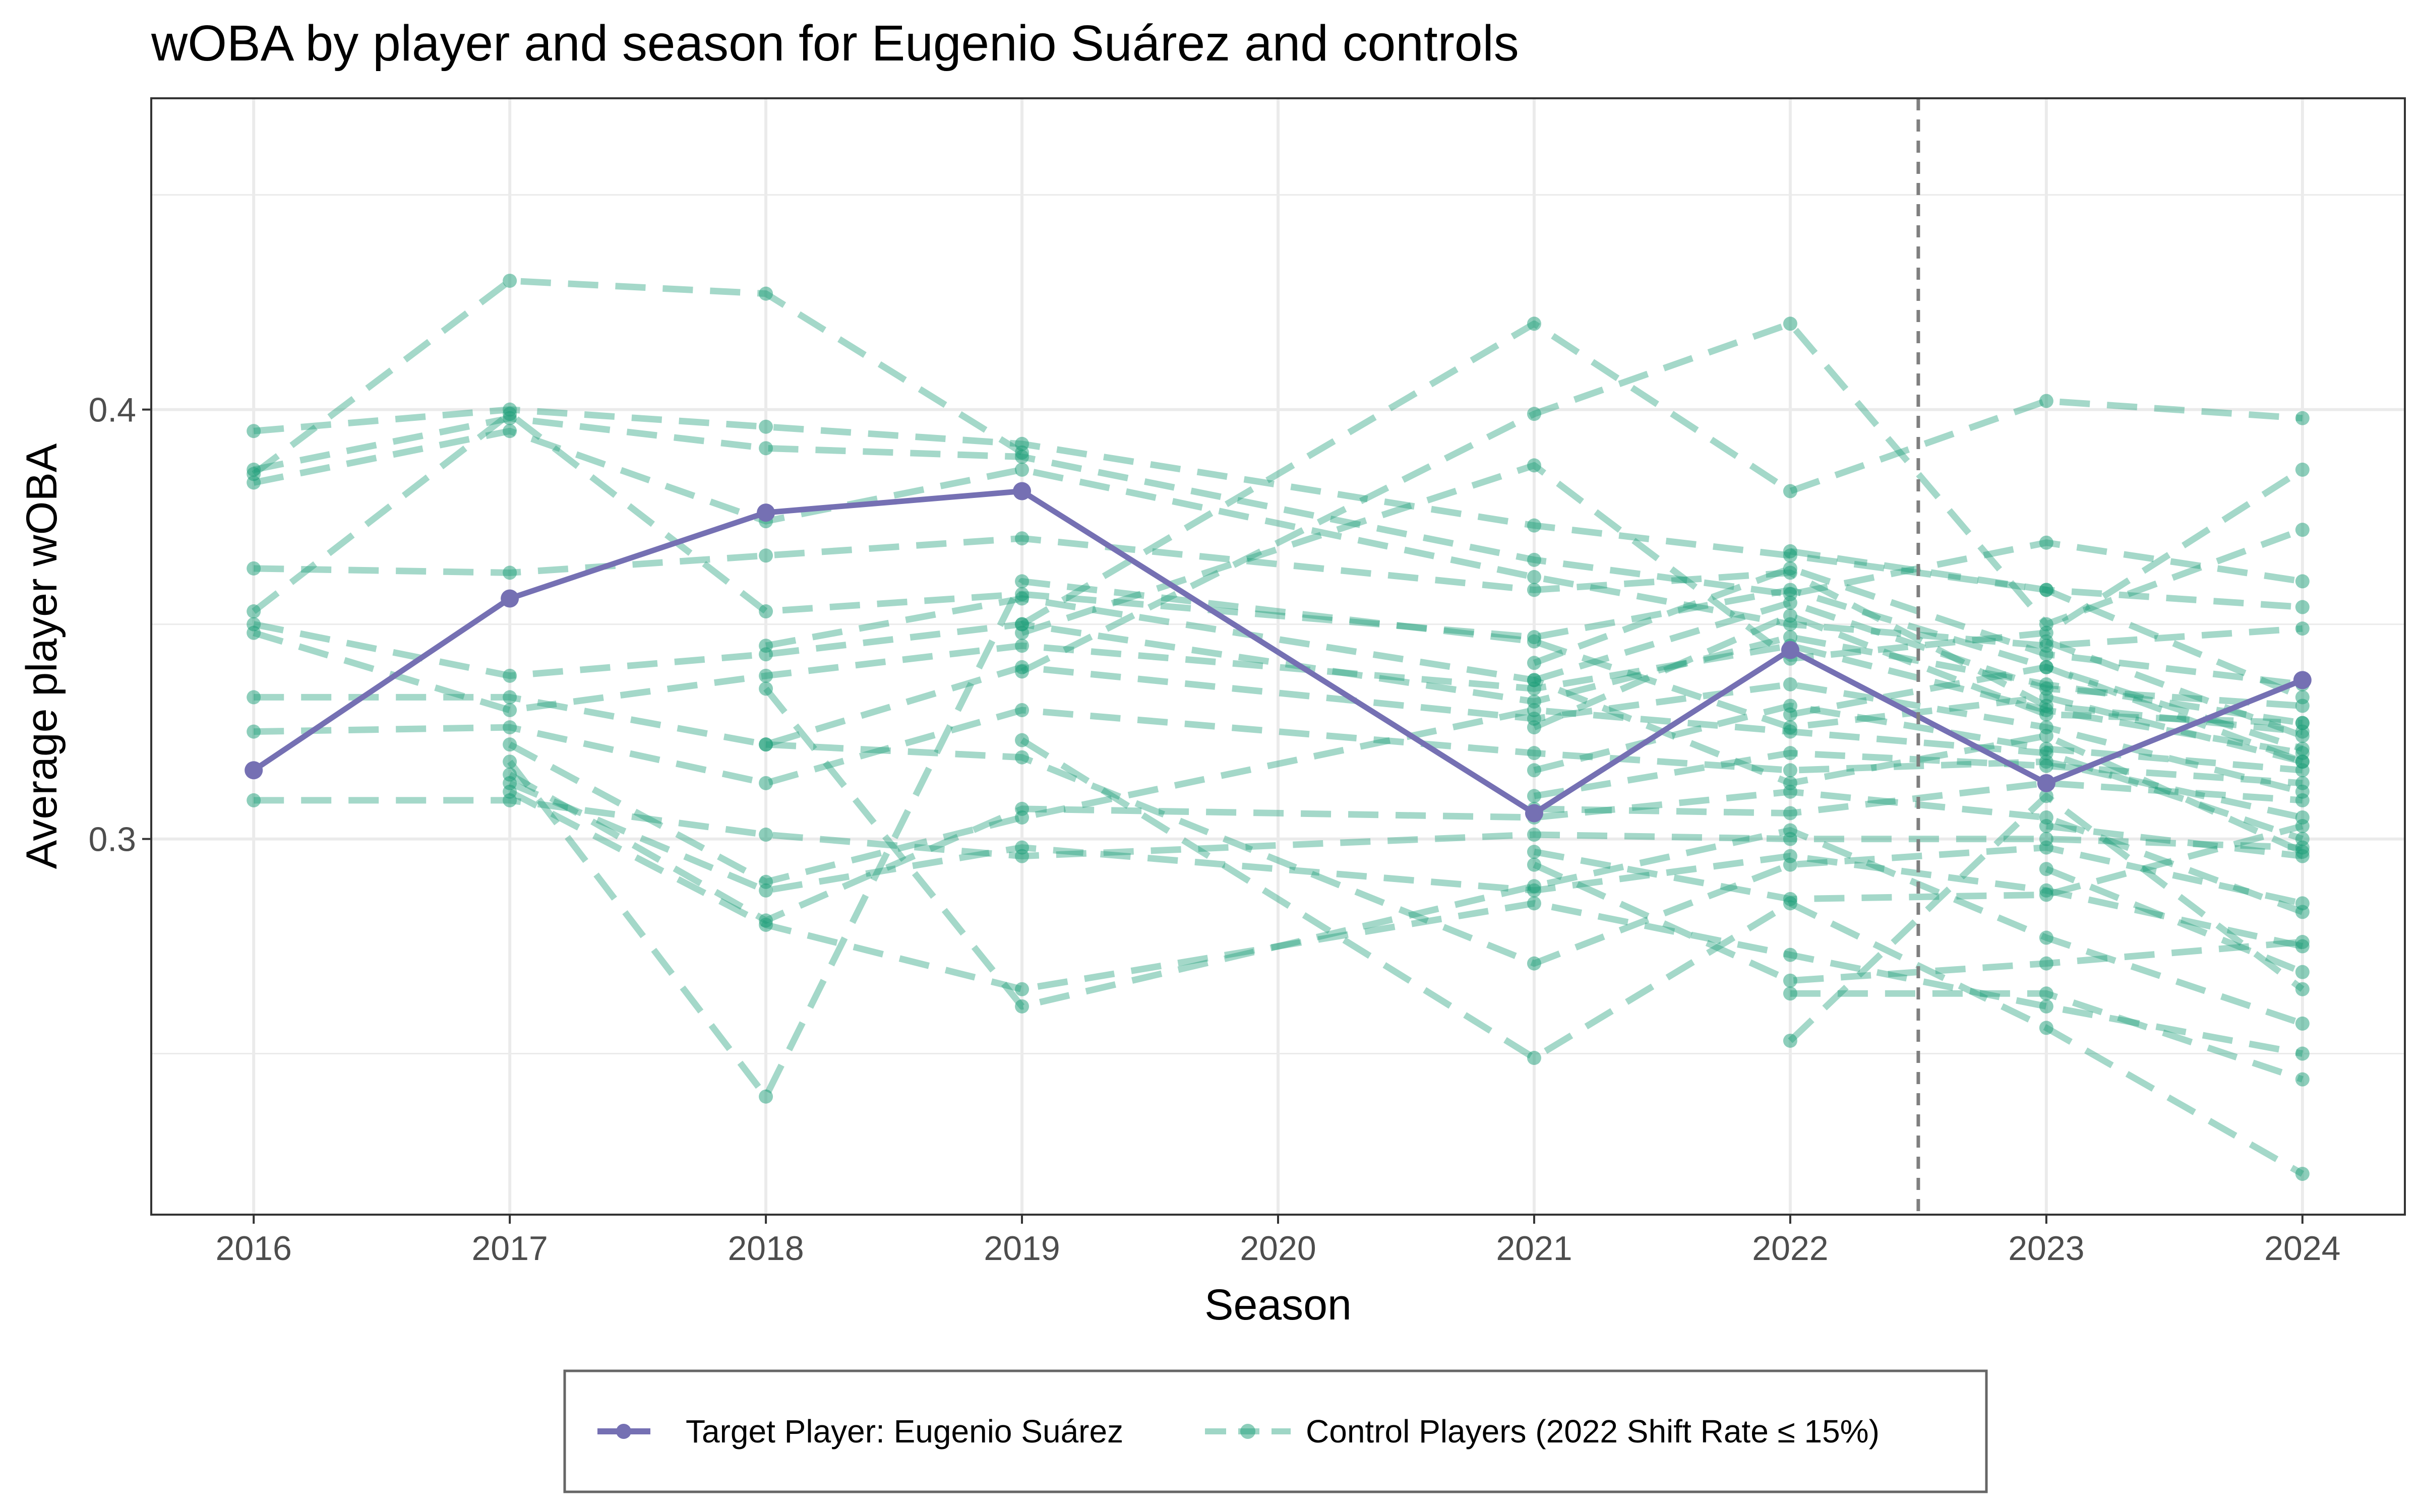 The height and width of the screenshot is (1512, 2420). I want to click on legend-key-target-point, so click(623, 1431).